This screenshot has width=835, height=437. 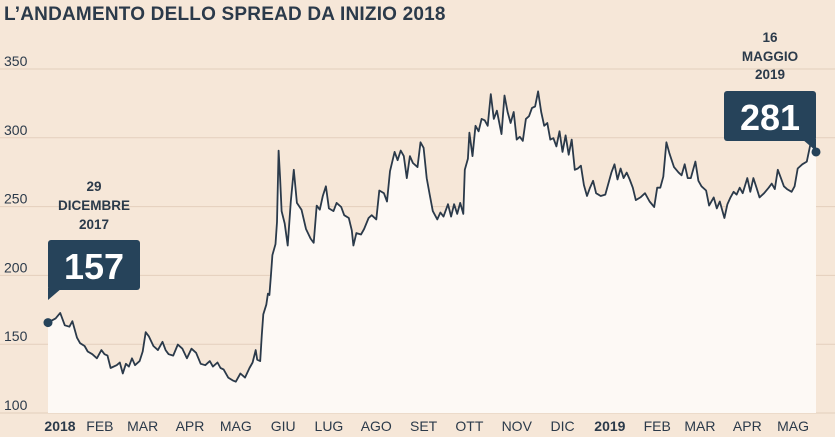 What do you see at coordinates (16, 130) in the screenshot?
I see `y-tick-label: 300` at bounding box center [16, 130].